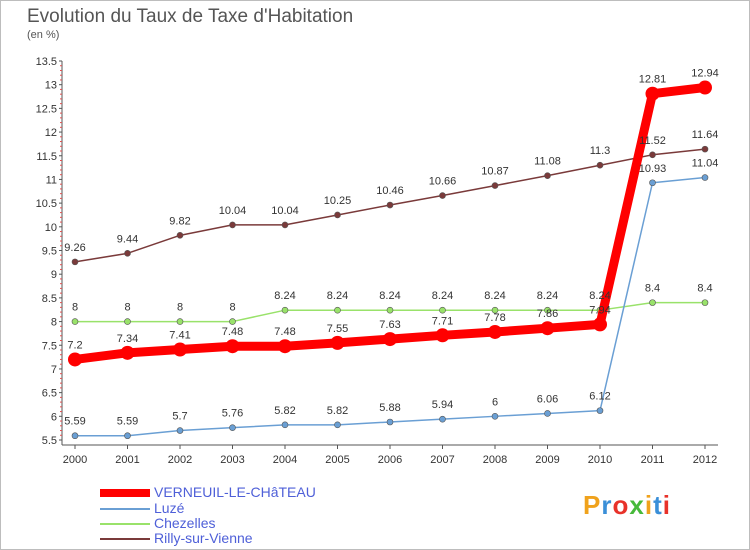 This screenshot has height=550, width=750. What do you see at coordinates (54, 323) in the screenshot?
I see `y-tick-label: 8` at bounding box center [54, 323].